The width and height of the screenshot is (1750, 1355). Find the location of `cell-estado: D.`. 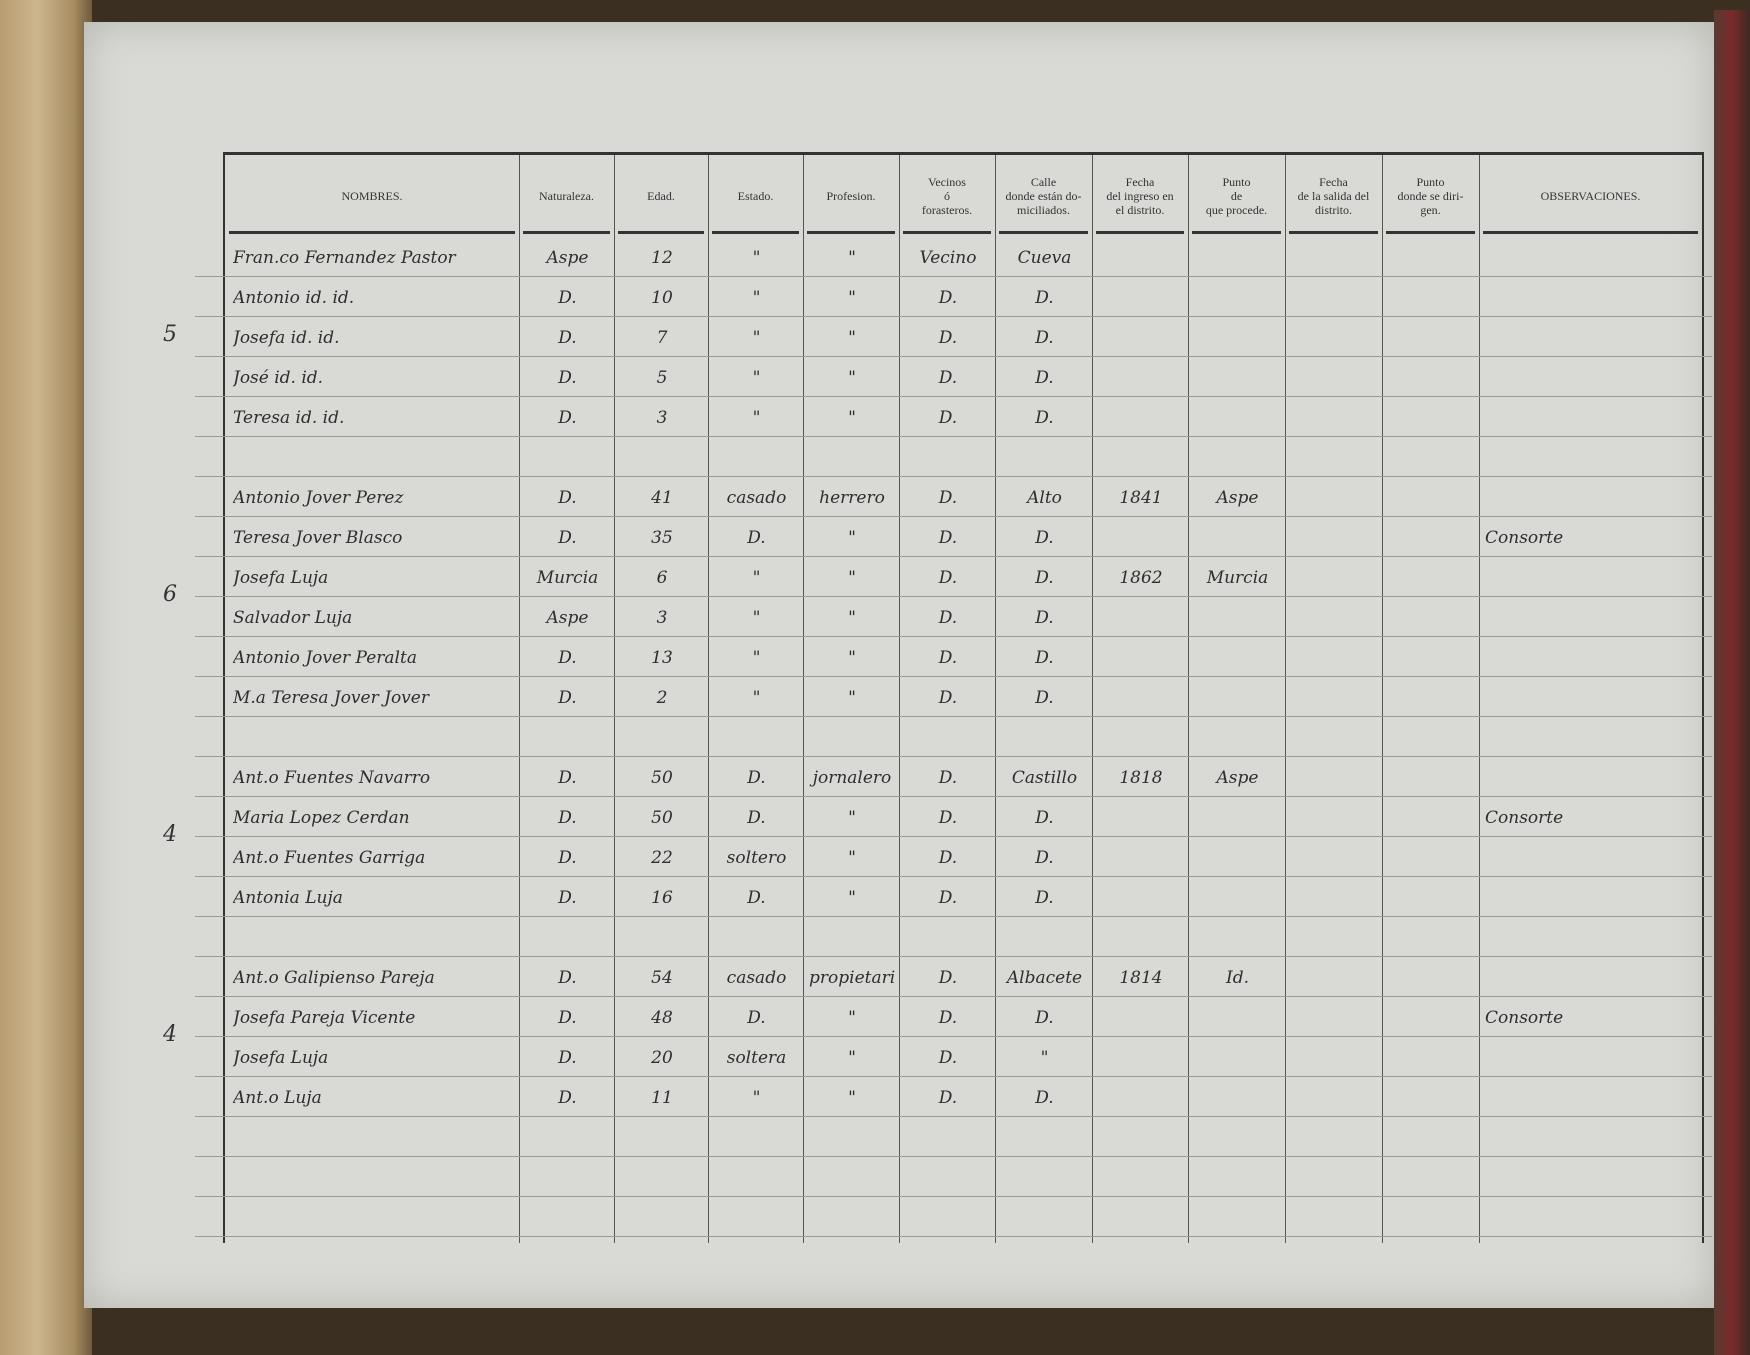

cell-estado: D. is located at coordinates (756, 898).